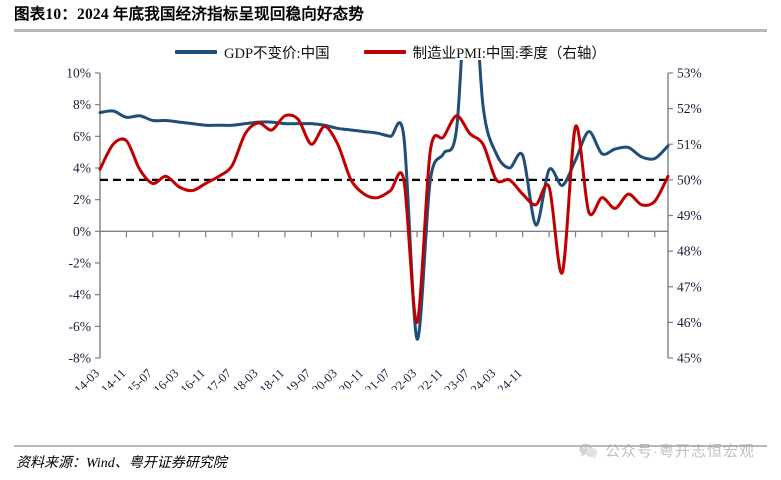 This screenshot has height=480, width=781. What do you see at coordinates (383, 234) in the screenshot?
I see `x-axis` at bounding box center [383, 234].